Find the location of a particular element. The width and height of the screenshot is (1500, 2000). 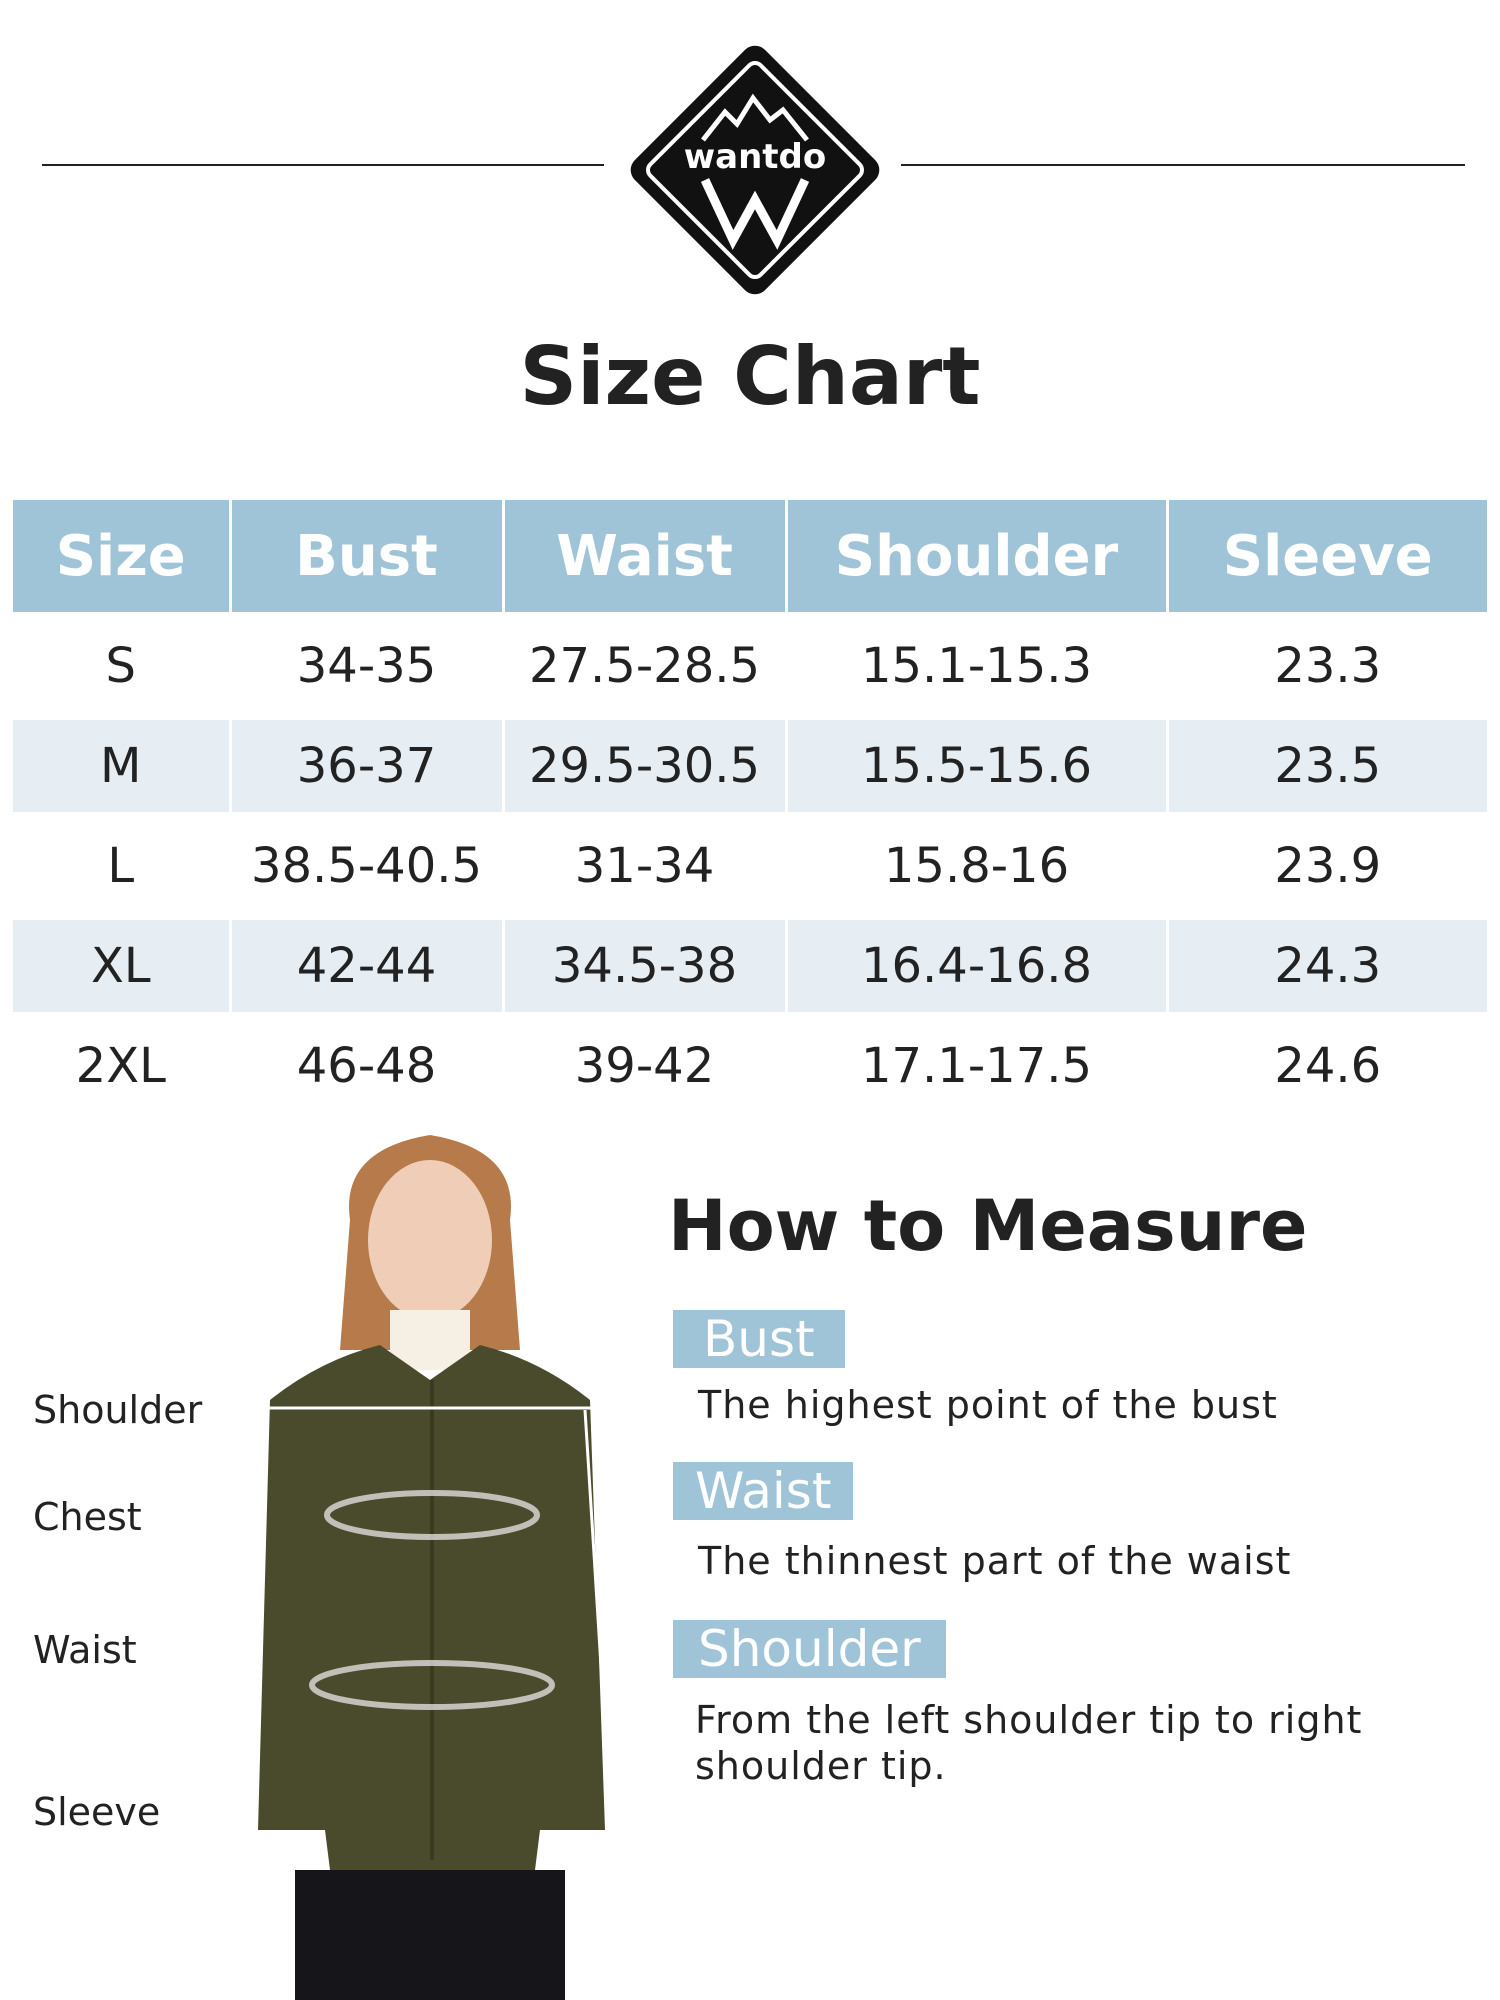

cell-sleeve: 24.3 is located at coordinates (1326, 966).